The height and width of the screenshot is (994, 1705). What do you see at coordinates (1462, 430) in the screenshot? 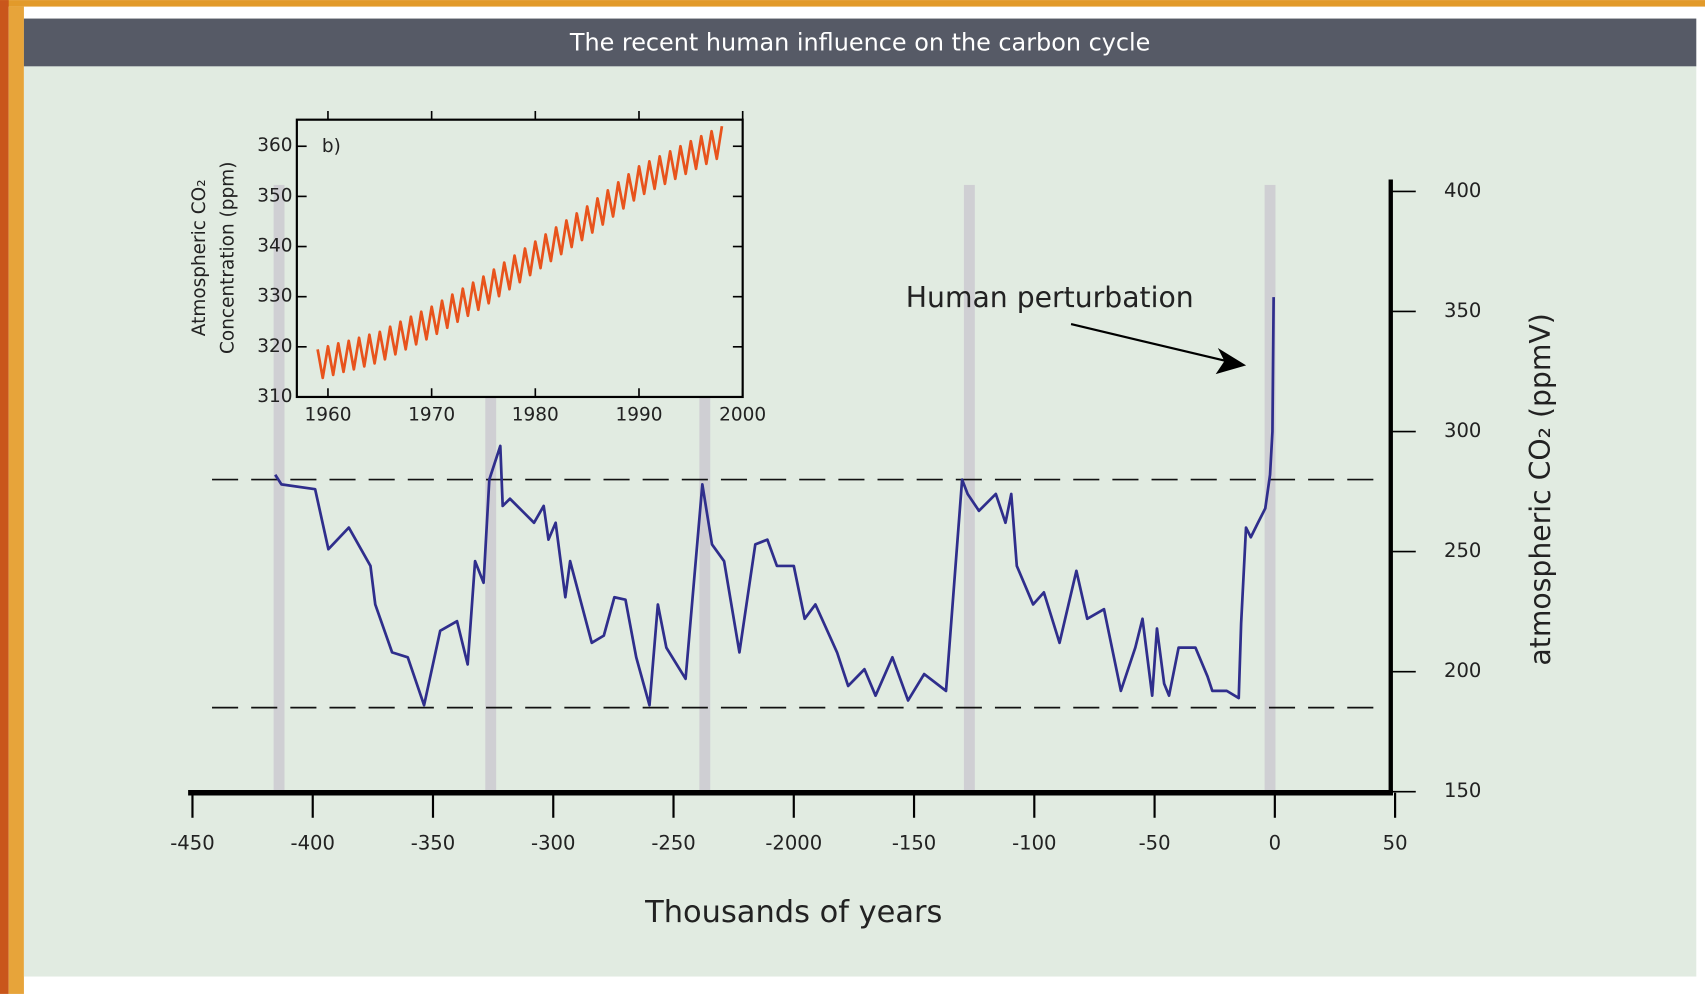
I see `y-tick-label: 300` at bounding box center [1462, 430].